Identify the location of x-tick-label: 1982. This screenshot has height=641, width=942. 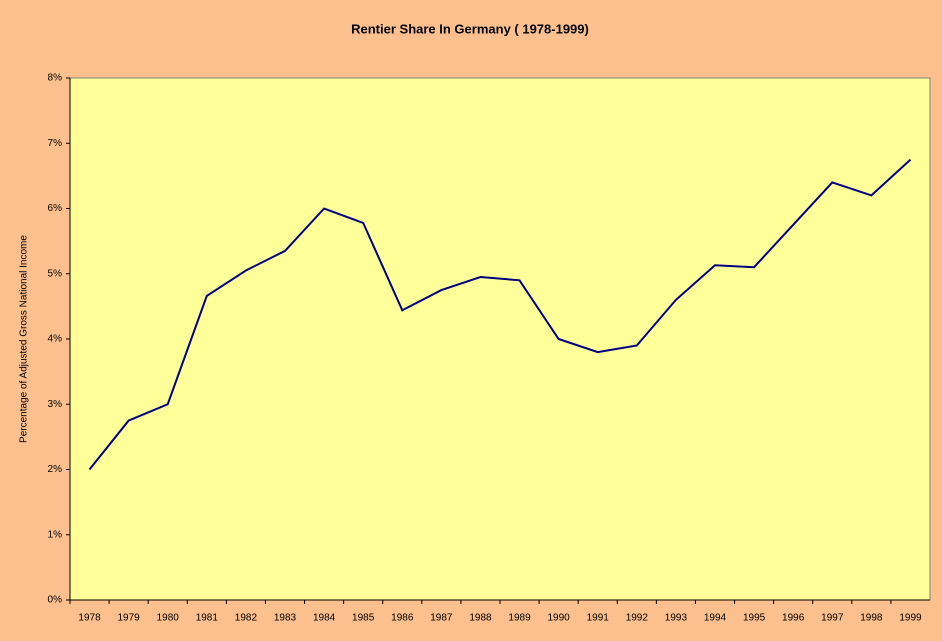
(246, 618).